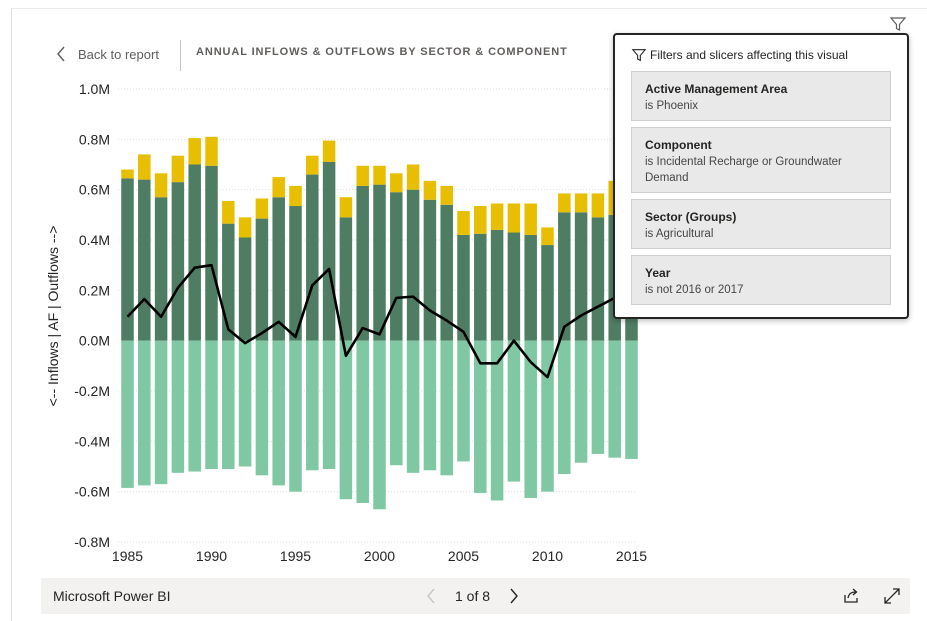  Describe the element at coordinates (761, 224) in the screenshot. I see `filter-card-sector: Sector (Groups) is Agricultural` at that location.